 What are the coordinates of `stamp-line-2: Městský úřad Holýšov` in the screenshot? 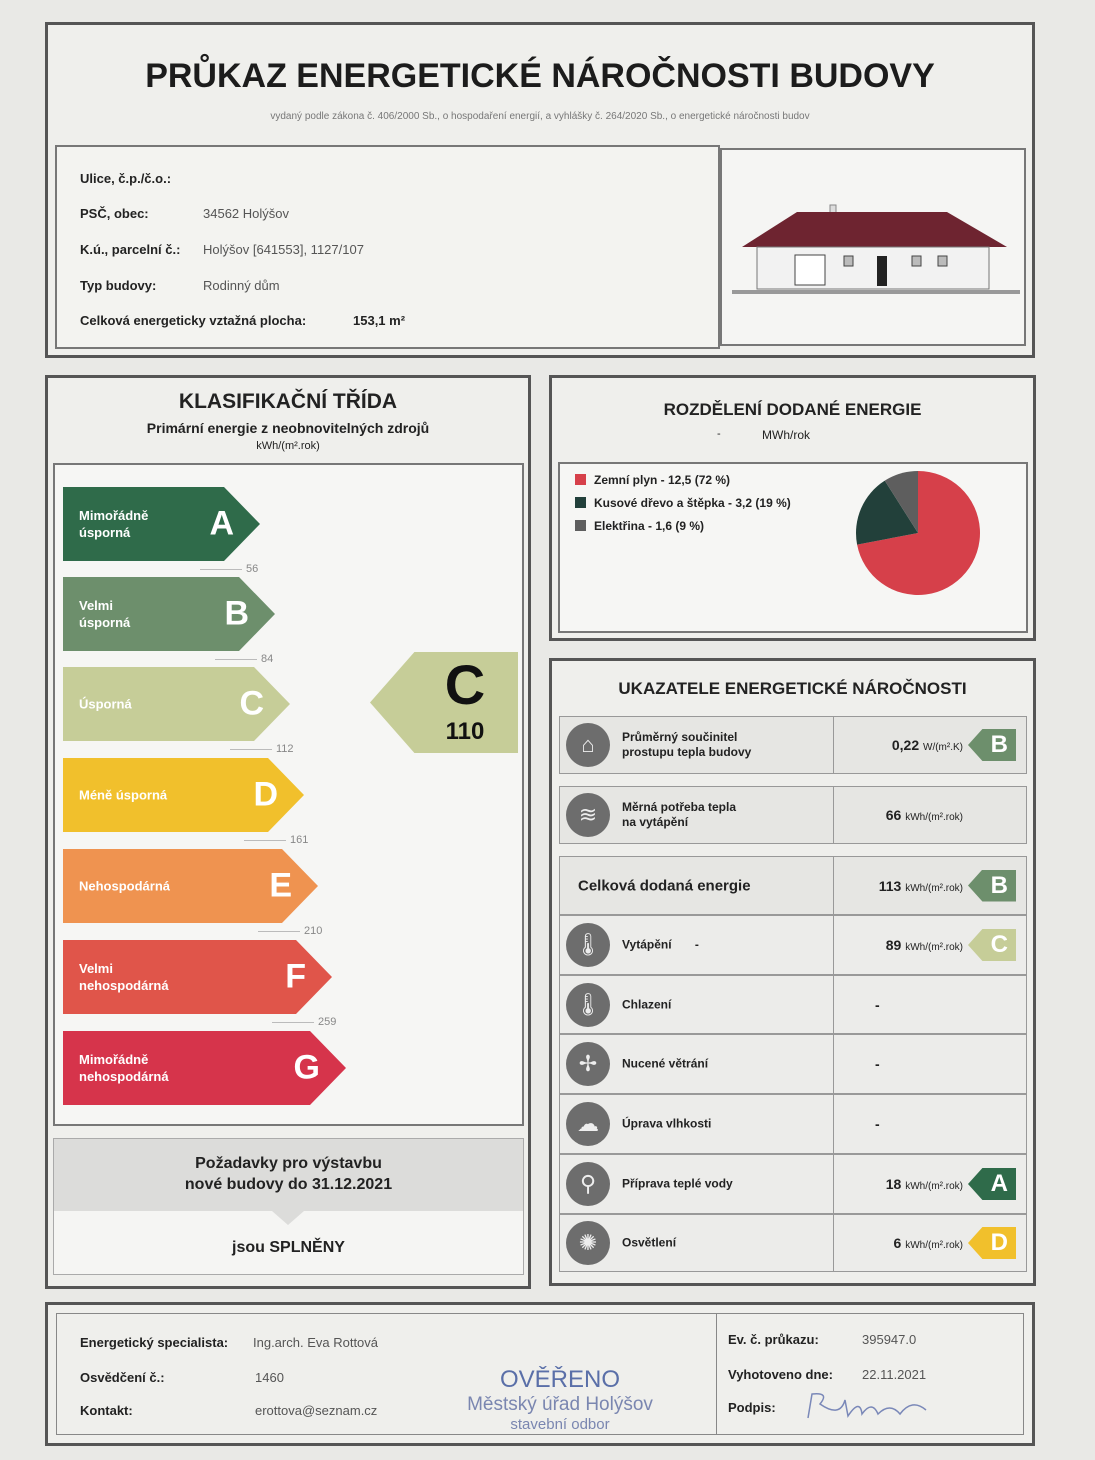 It's located at (560, 1404).